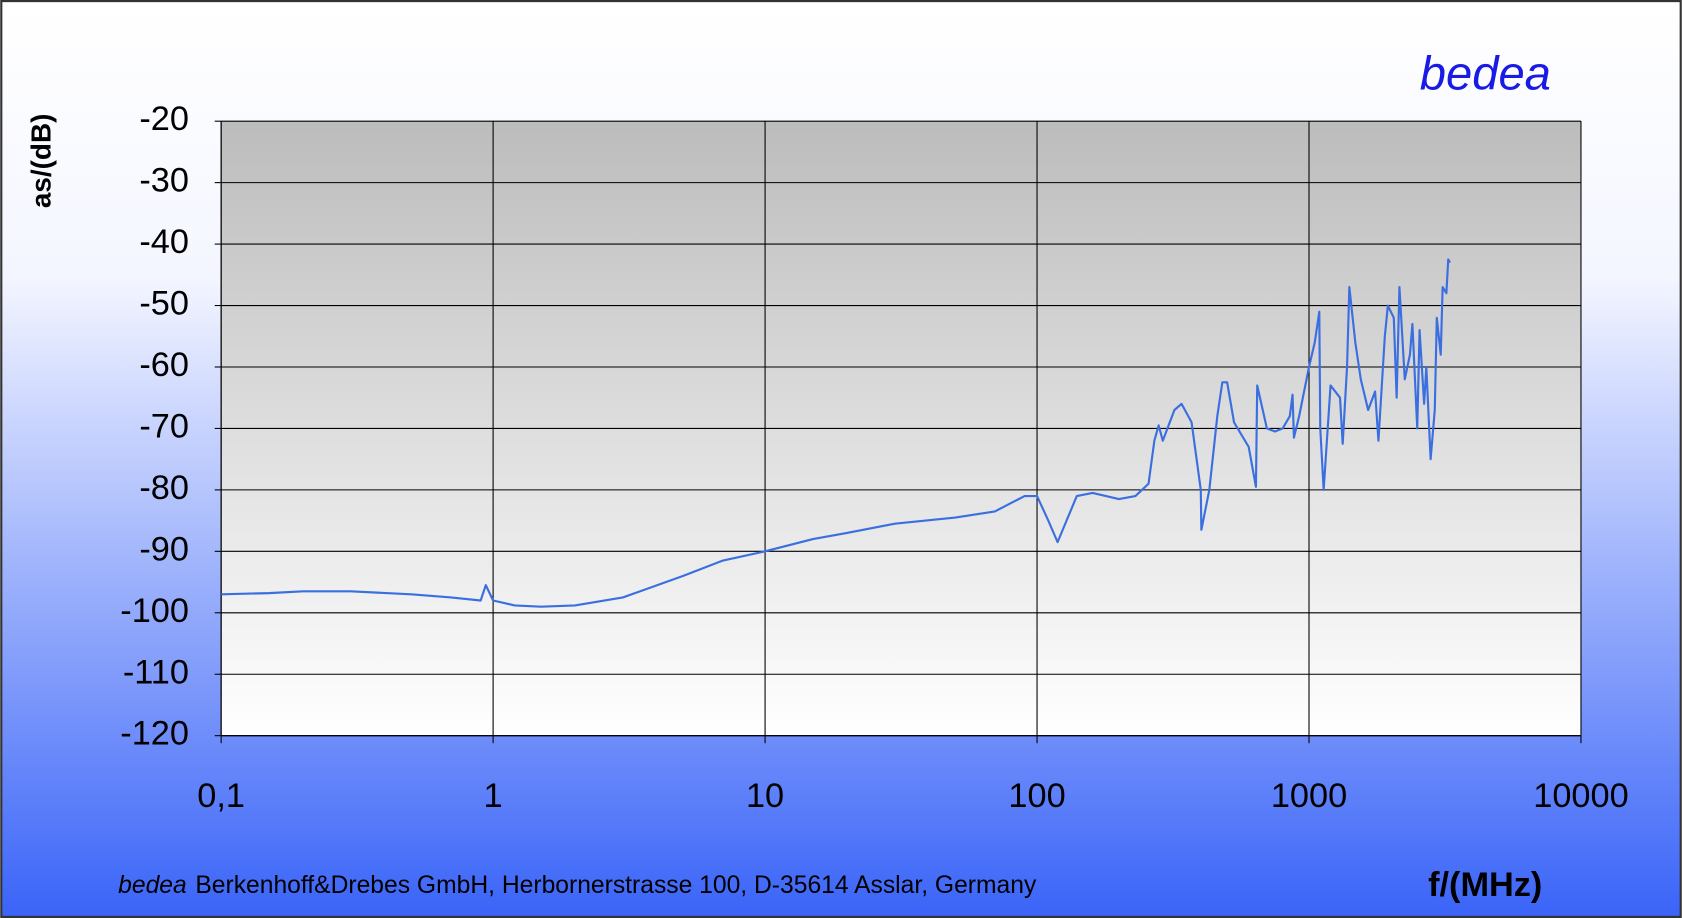 The height and width of the screenshot is (918, 1682). What do you see at coordinates (1580, 796) in the screenshot?
I see `x-tick-label: 10000` at bounding box center [1580, 796].